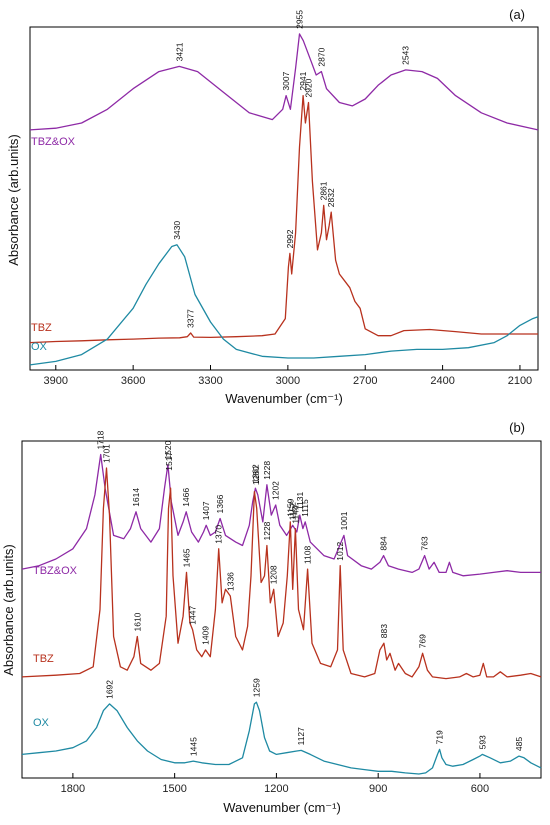 The height and width of the screenshot is (825, 550). I want to click on peak-label: 1718, so click(101, 439).